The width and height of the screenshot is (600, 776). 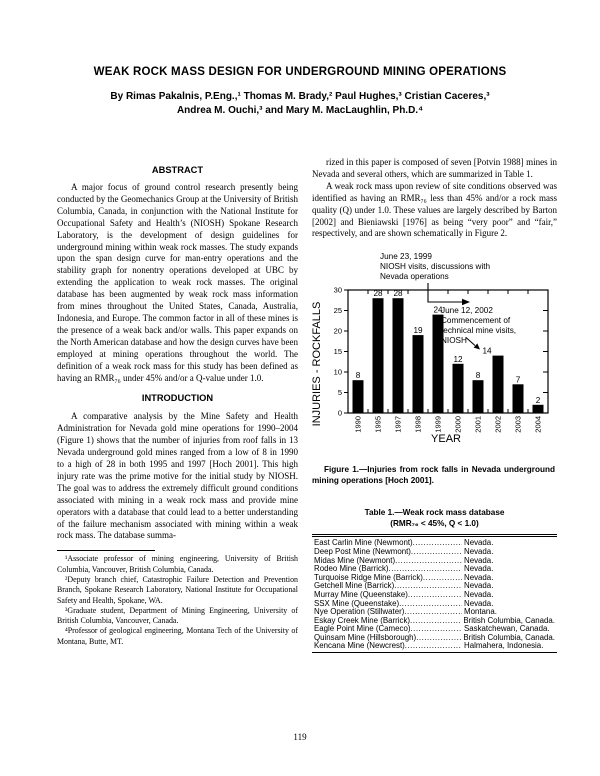 I want to click on footnote-separator-rule, so click(x=106, y=551).